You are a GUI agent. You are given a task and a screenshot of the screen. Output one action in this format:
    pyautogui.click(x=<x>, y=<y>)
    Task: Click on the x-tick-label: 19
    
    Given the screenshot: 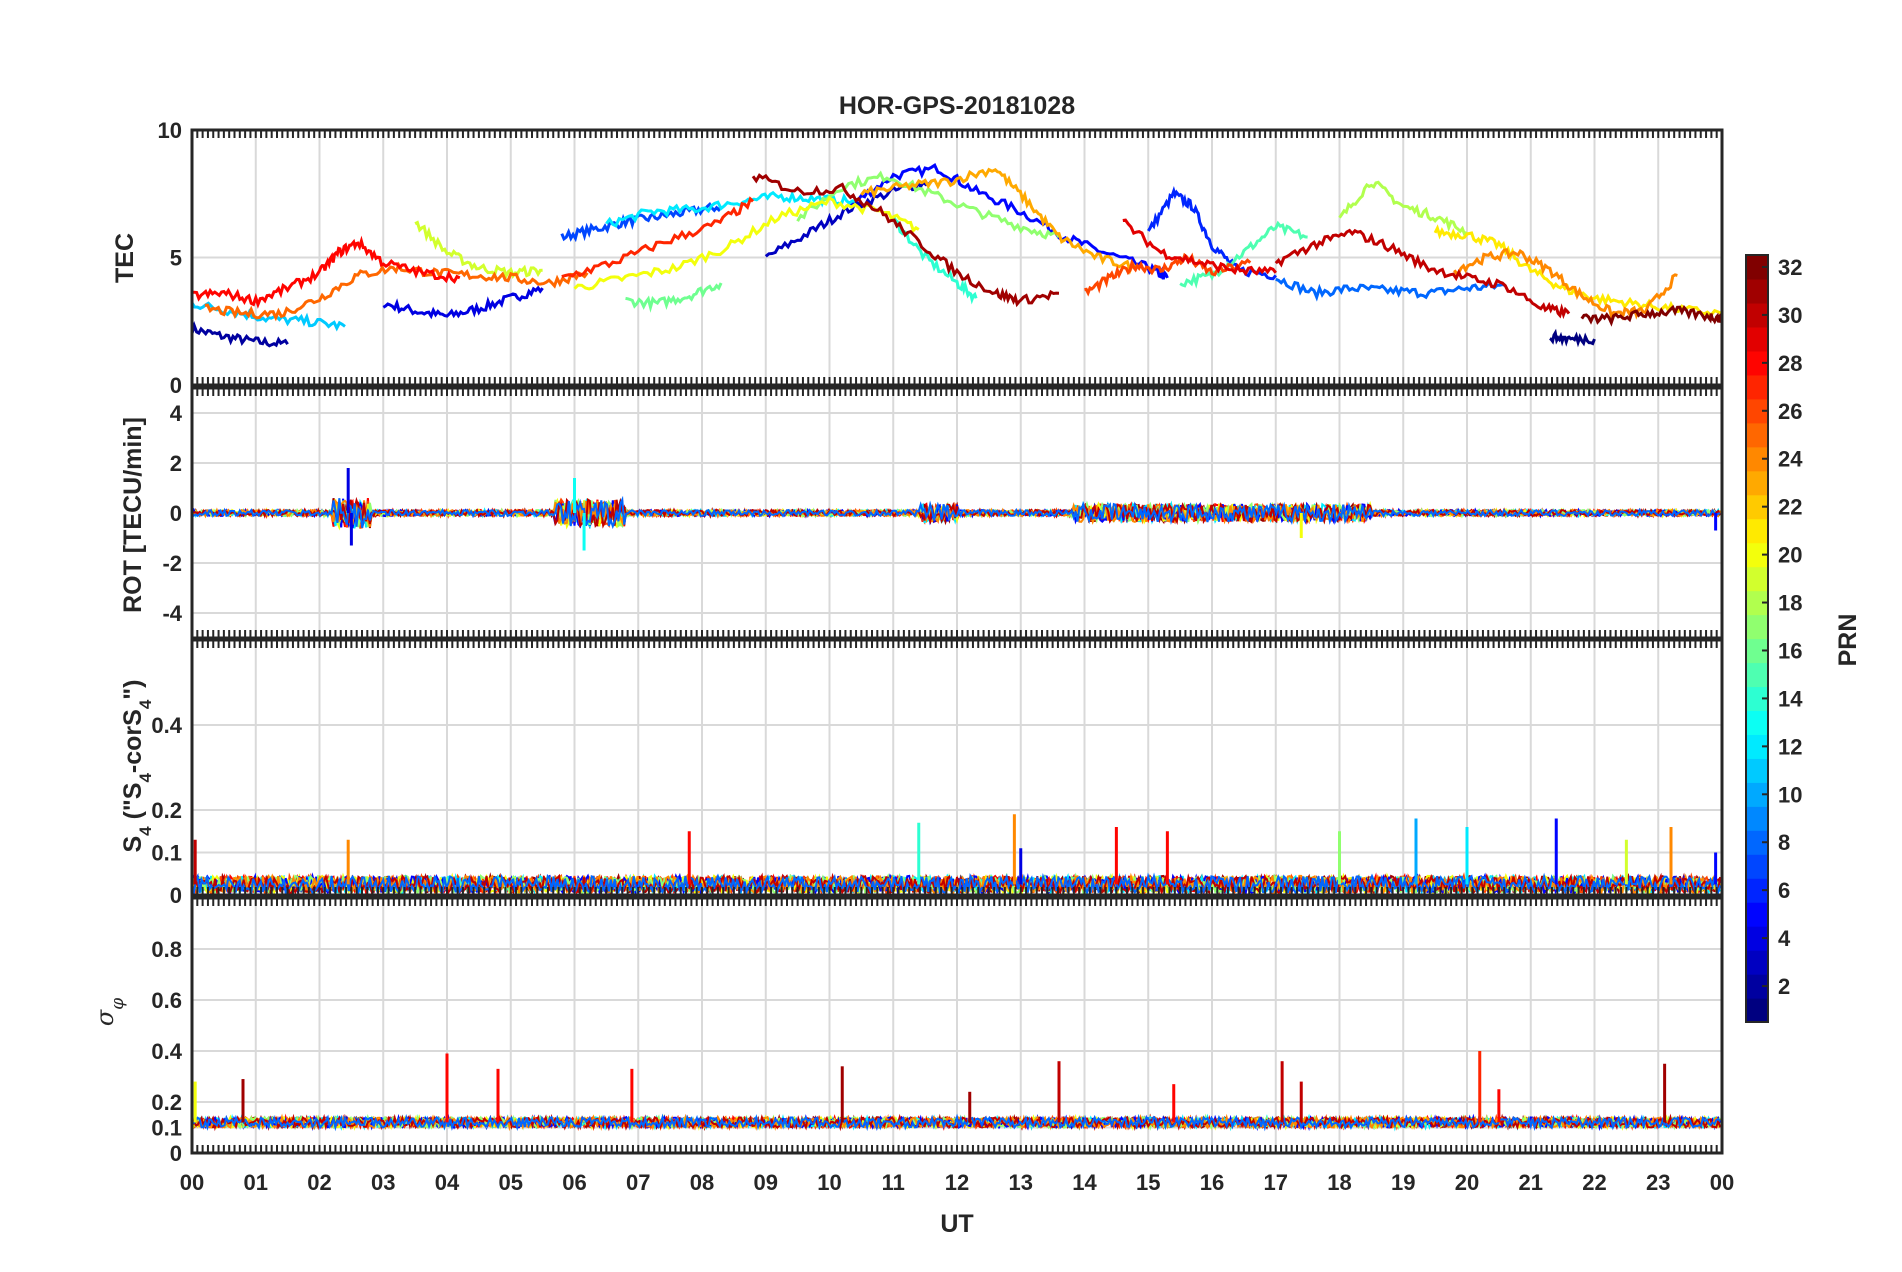 What is the action you would take?
    pyautogui.click(x=1403, y=1182)
    